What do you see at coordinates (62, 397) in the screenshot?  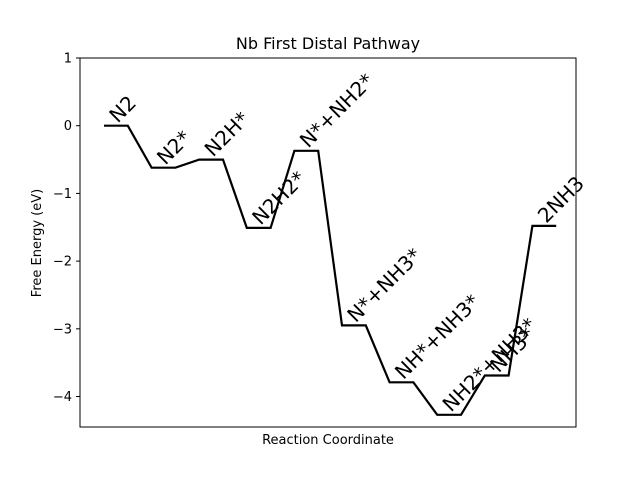 I see `y-tick-label: −4` at bounding box center [62, 397].